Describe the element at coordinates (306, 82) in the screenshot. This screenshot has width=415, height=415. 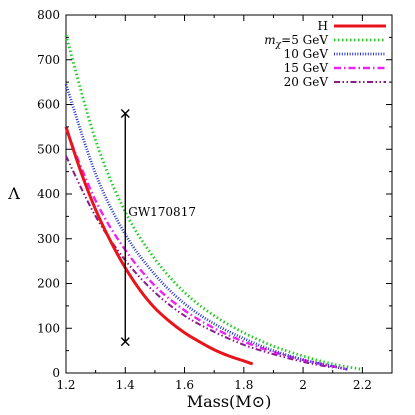
I see `legend-label: 20 GeV` at that location.